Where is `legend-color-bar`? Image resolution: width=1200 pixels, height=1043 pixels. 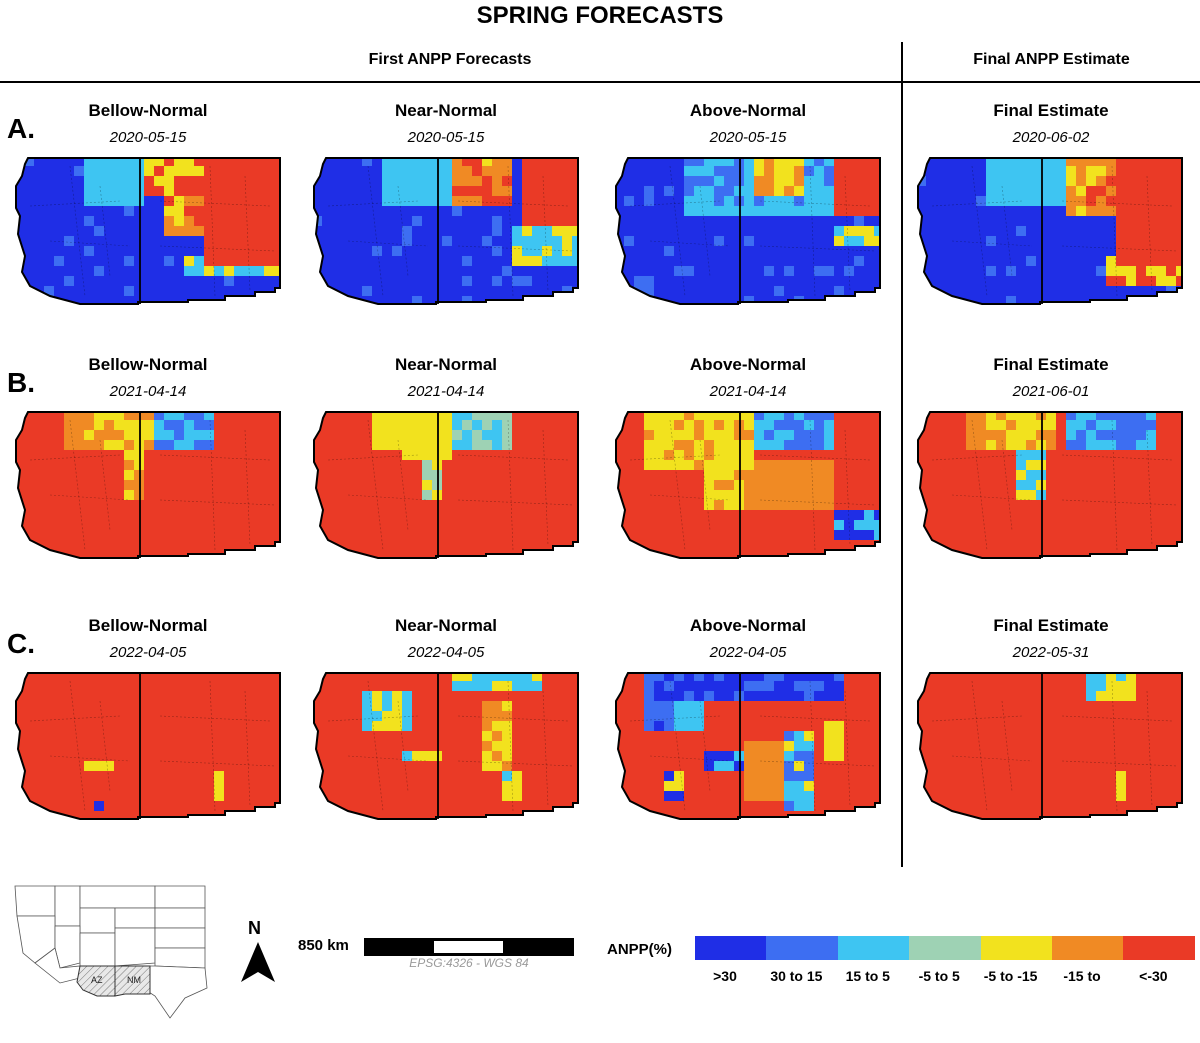 legend-color-bar is located at coordinates (945, 948).